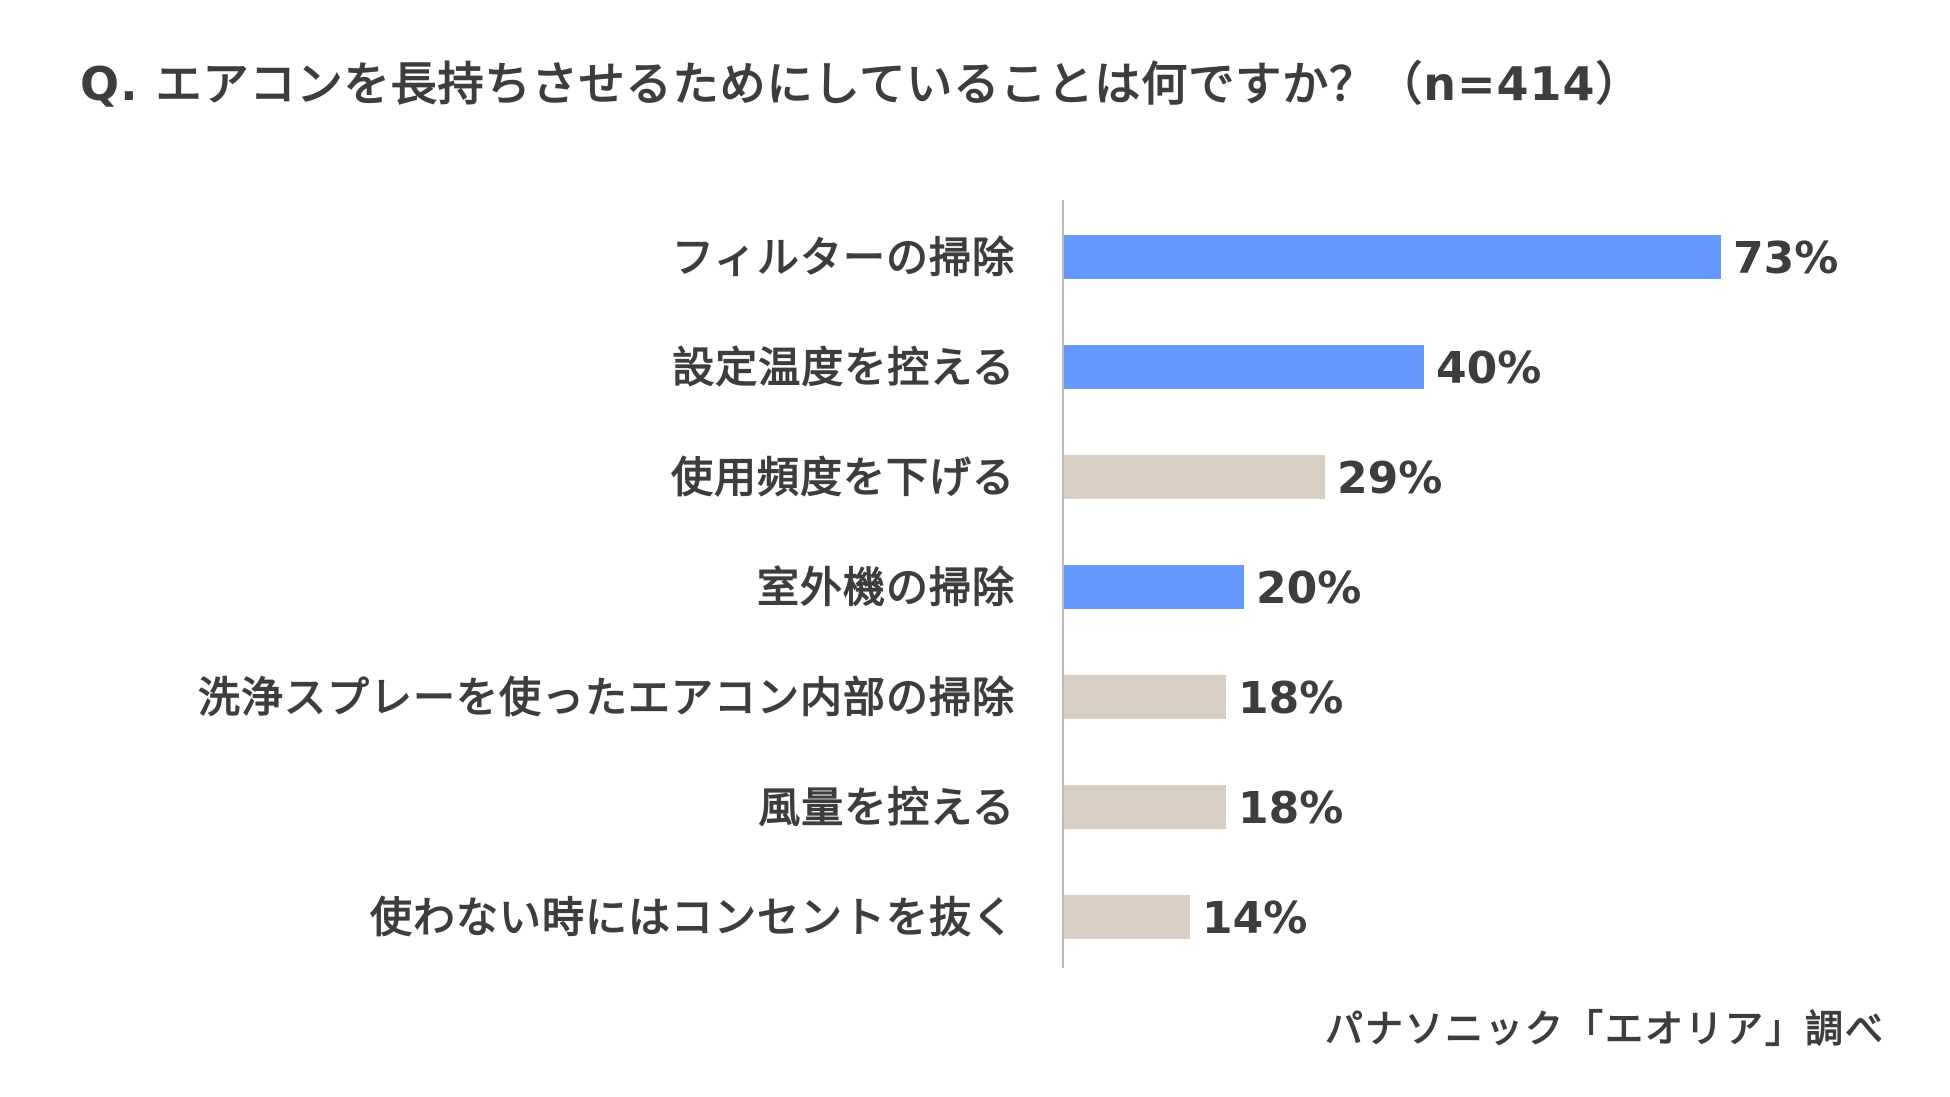 This screenshot has width=1950, height=1097. I want to click on chart-title: Q. エアコンを長持ちさせるためにしていることは何ですか？（n=414）, so click(861, 84).